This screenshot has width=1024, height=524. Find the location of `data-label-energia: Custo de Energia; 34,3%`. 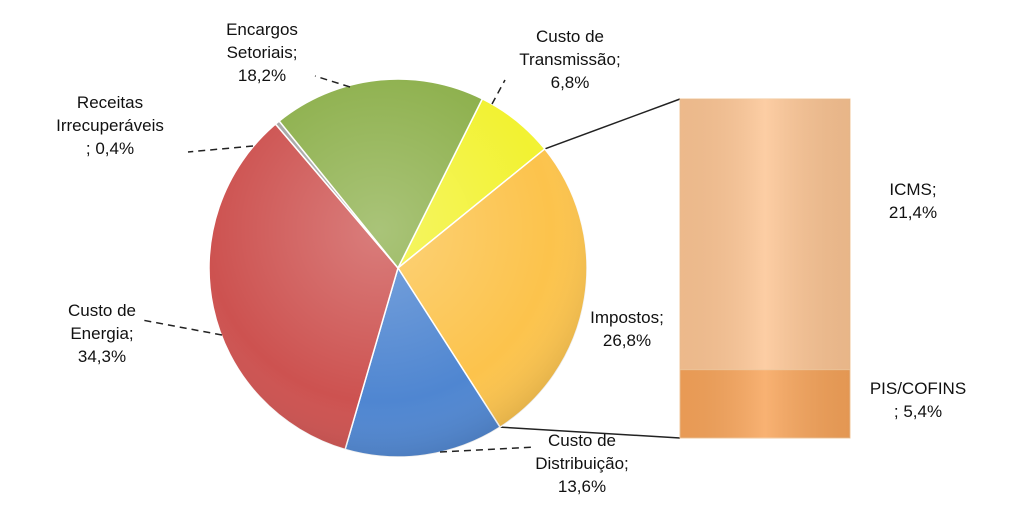

data-label-energia: Custo de Energia; 34,3% is located at coordinates (102, 333).